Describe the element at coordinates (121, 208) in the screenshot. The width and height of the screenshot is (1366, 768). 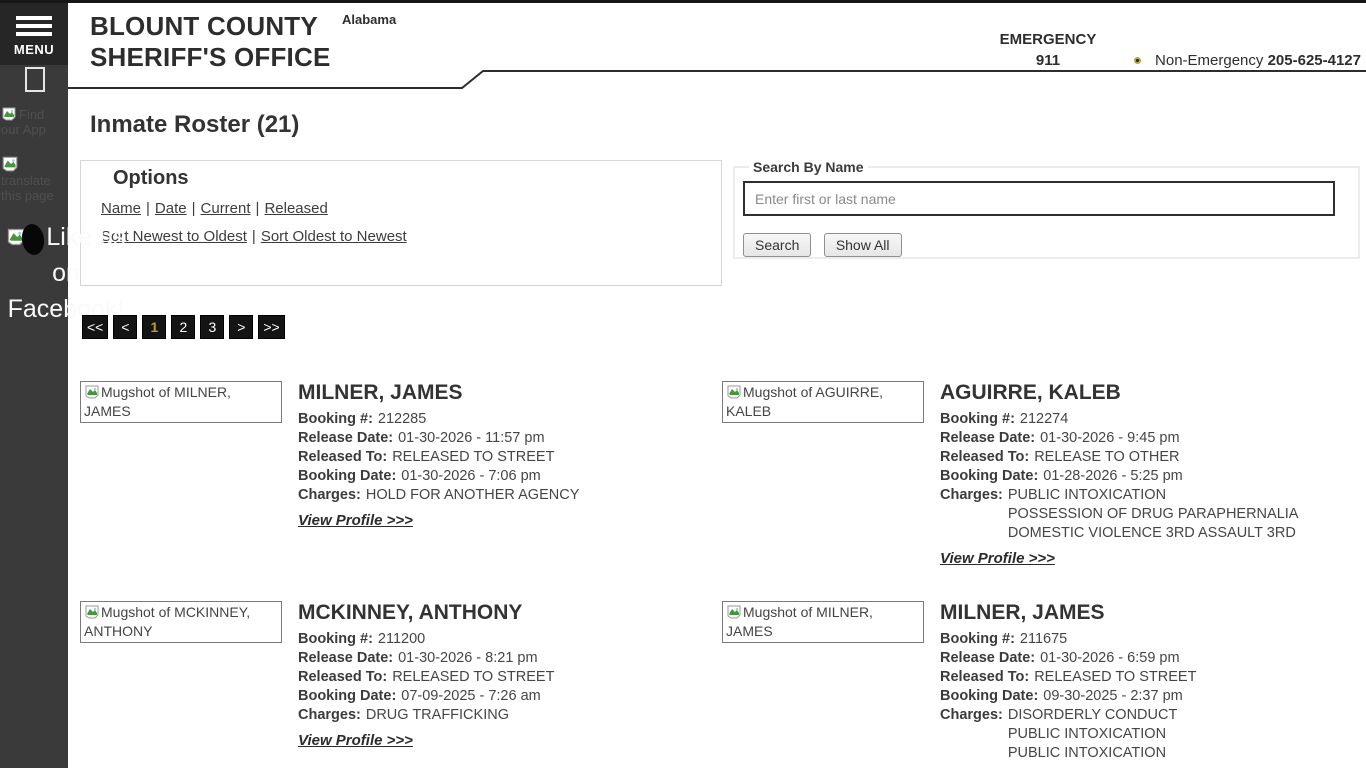
I see `filter-link-name: Name` at that location.